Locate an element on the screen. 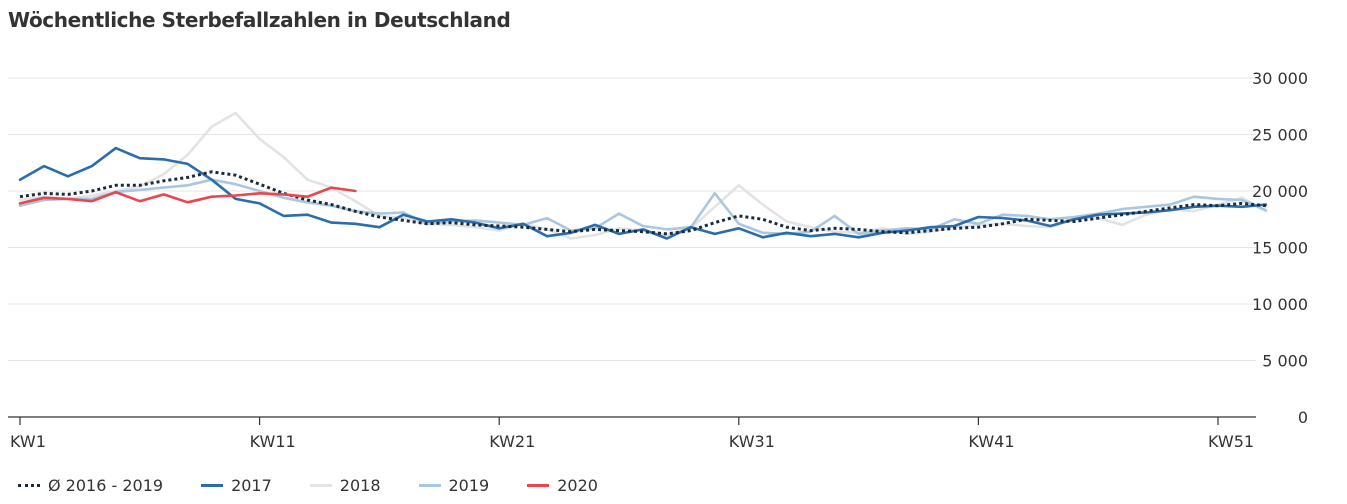 Image resolution: width=1347 pixels, height=504 pixels. x-tick-label: KW31 is located at coordinates (752, 441).